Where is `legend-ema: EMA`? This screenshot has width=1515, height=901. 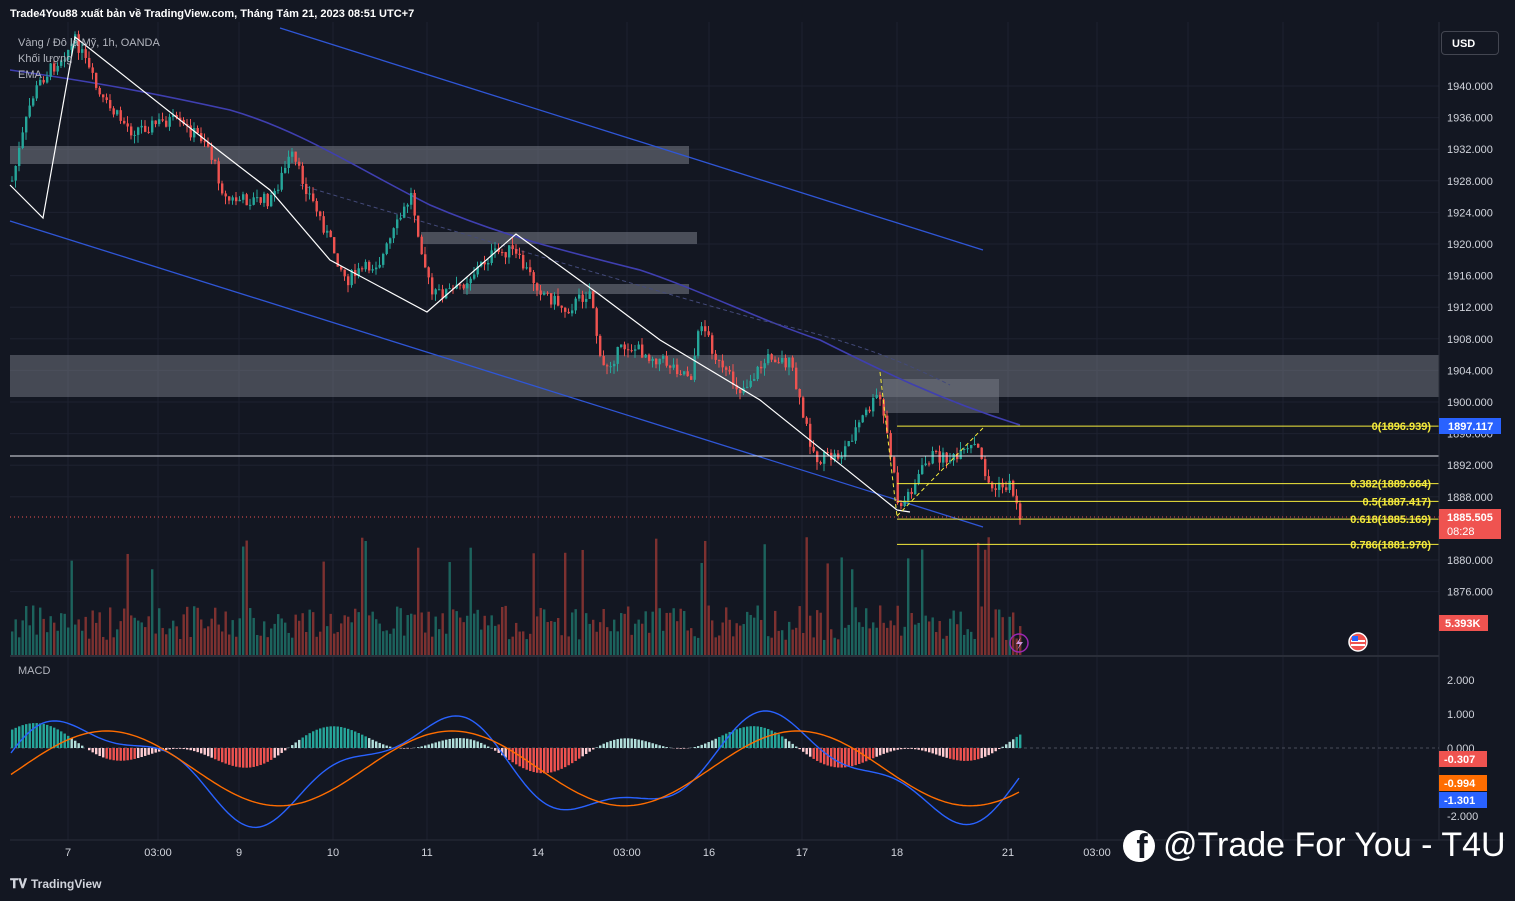 legend-ema: EMA is located at coordinates (30, 75).